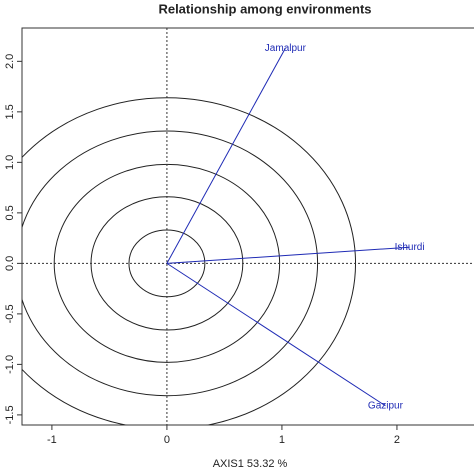 The width and height of the screenshot is (474, 474). Describe the element at coordinates (250, 464) in the screenshot. I see `x-axis-label: AXIS1 53.32 %` at that location.